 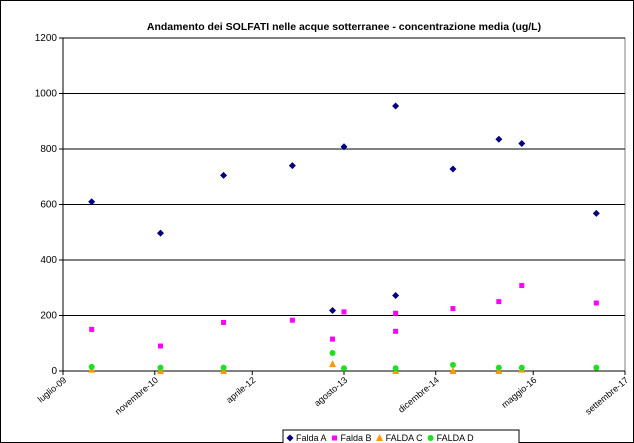 What do you see at coordinates (48, 205) in the screenshot?
I see `y-tick-label: 600` at bounding box center [48, 205].